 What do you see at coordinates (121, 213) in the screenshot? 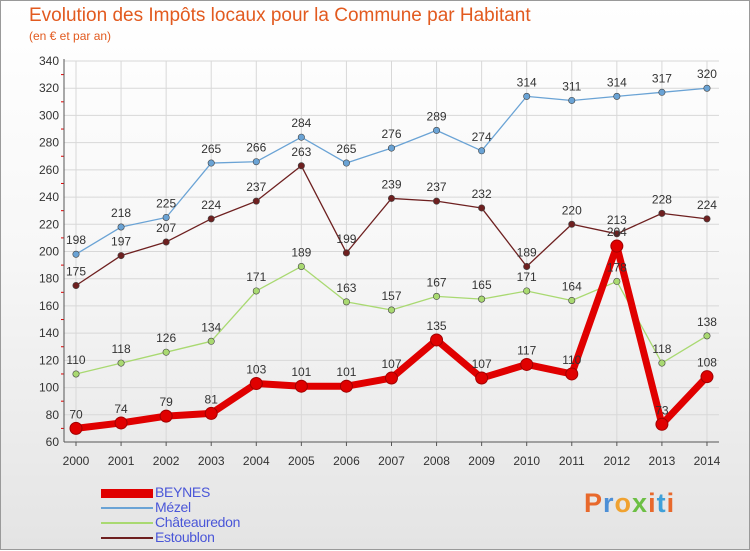
I see `data-label-mezel: 218` at bounding box center [121, 213].